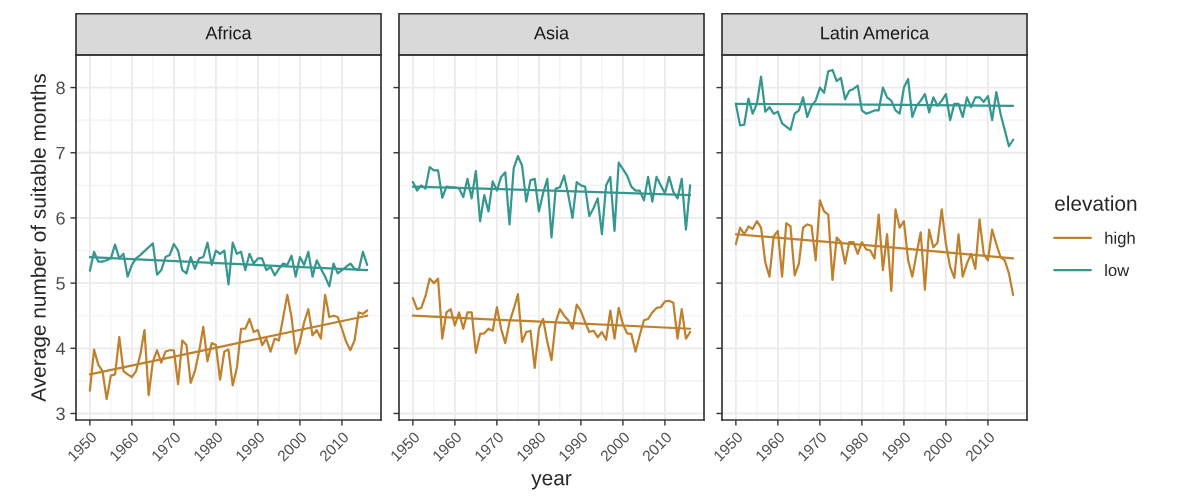  Describe the element at coordinates (60, 153) in the screenshot. I see `y-tick-label: 7` at that location.